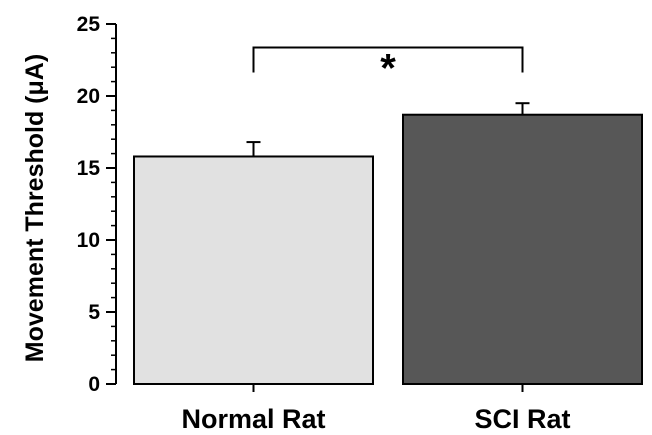 The image size is (652, 435). Describe the element at coordinates (89, 168) in the screenshot. I see `y-tick-label: 15` at that location.